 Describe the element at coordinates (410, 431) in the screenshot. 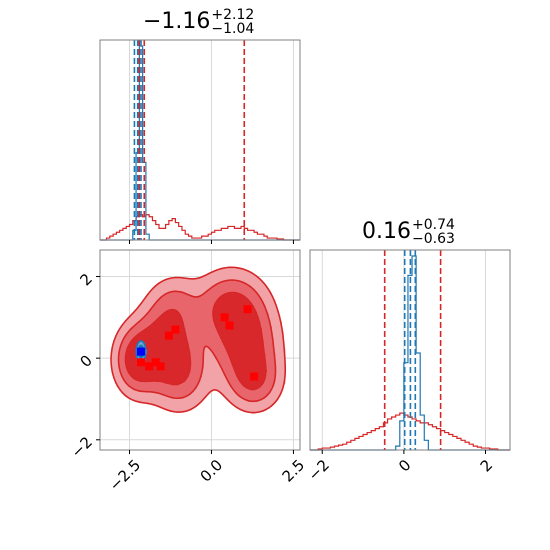

I see `marginal-y-hist-red` at that location.